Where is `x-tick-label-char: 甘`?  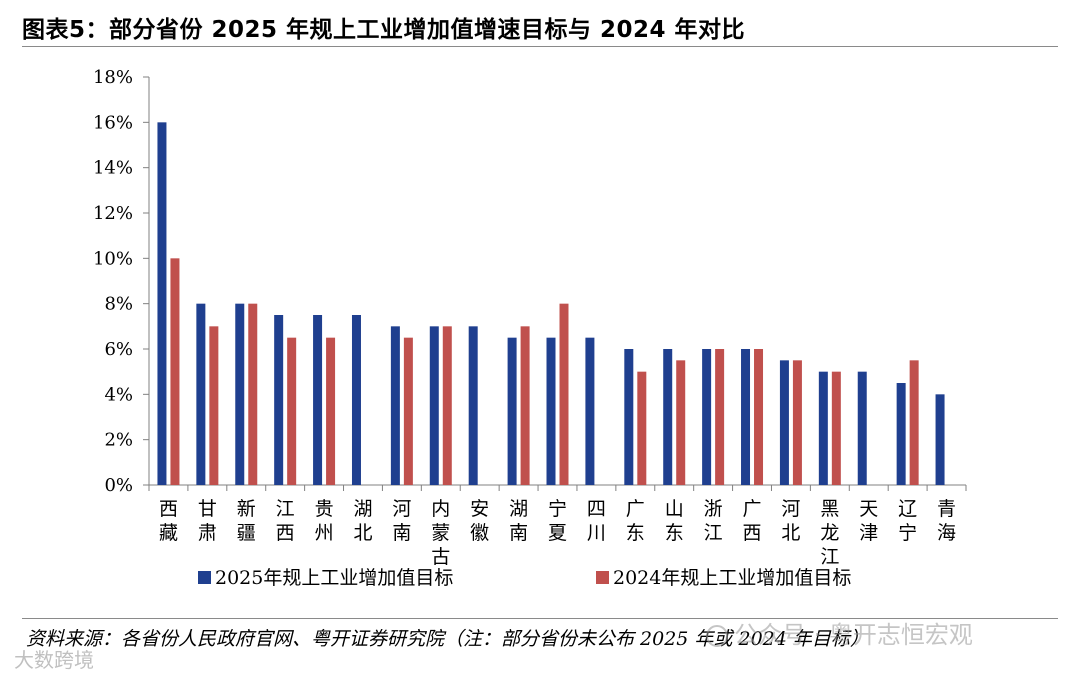
x-tick-label-char: 甘 is located at coordinates (207, 509).